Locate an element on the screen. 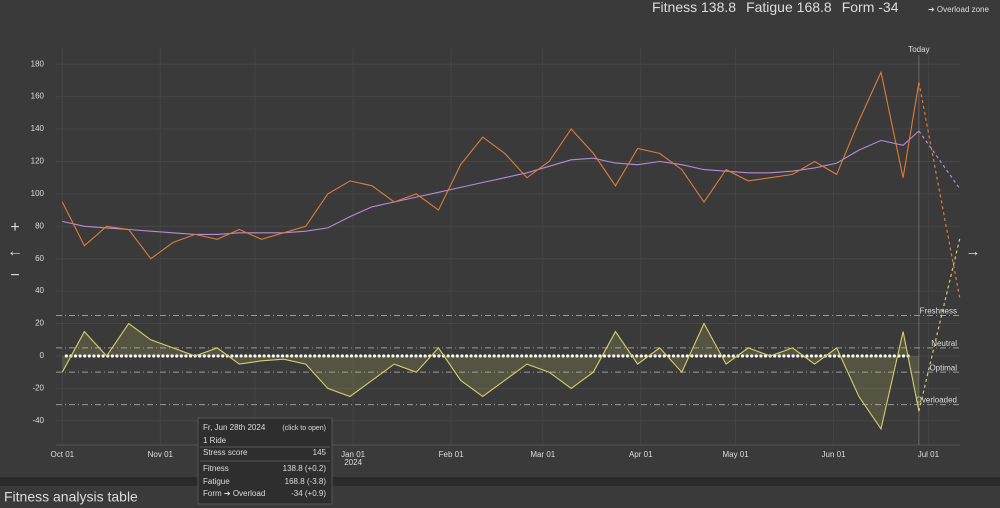  tooltip-value: 145 is located at coordinates (320, 452).